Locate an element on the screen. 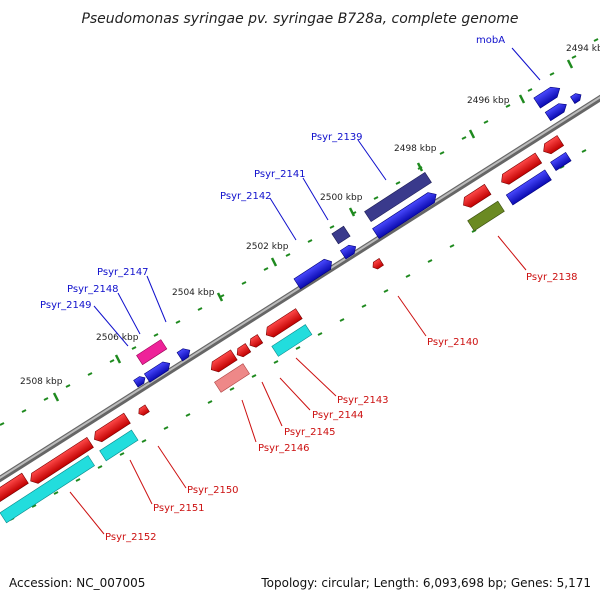 The width and height of the screenshot is (600, 600). label-psyr-2140: Psyr_2140 is located at coordinates (453, 342).